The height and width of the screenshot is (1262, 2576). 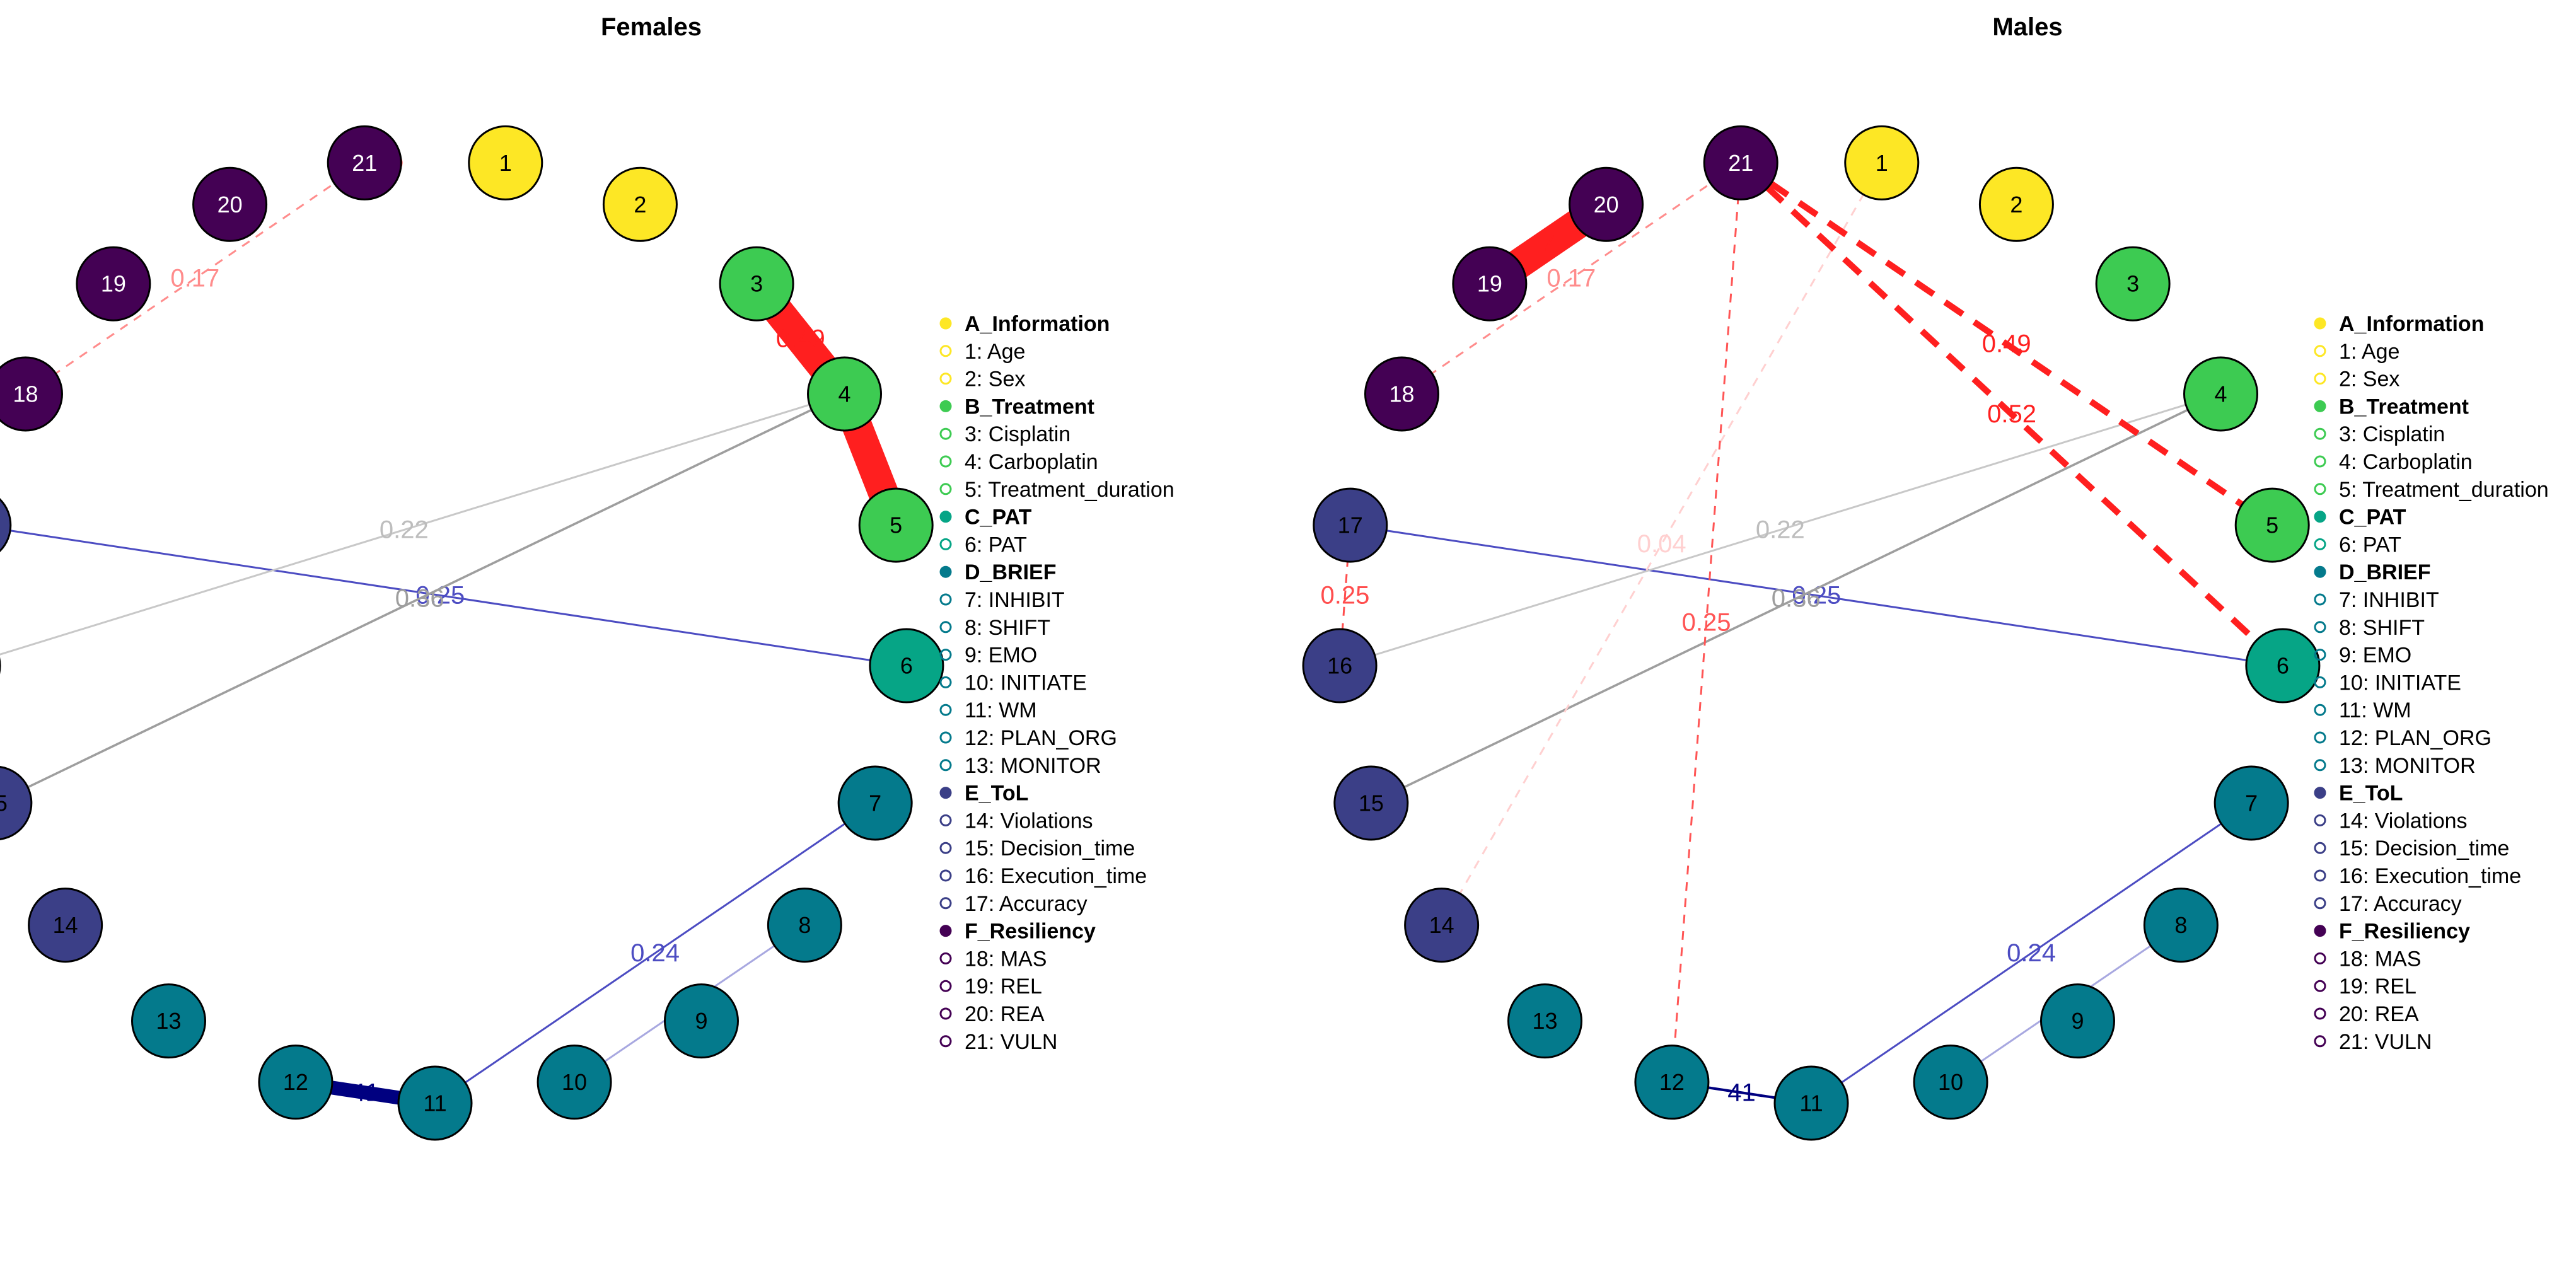 What do you see at coordinates (999, 518) in the screenshot?
I see `legend-group-label: C_PAT` at bounding box center [999, 518].